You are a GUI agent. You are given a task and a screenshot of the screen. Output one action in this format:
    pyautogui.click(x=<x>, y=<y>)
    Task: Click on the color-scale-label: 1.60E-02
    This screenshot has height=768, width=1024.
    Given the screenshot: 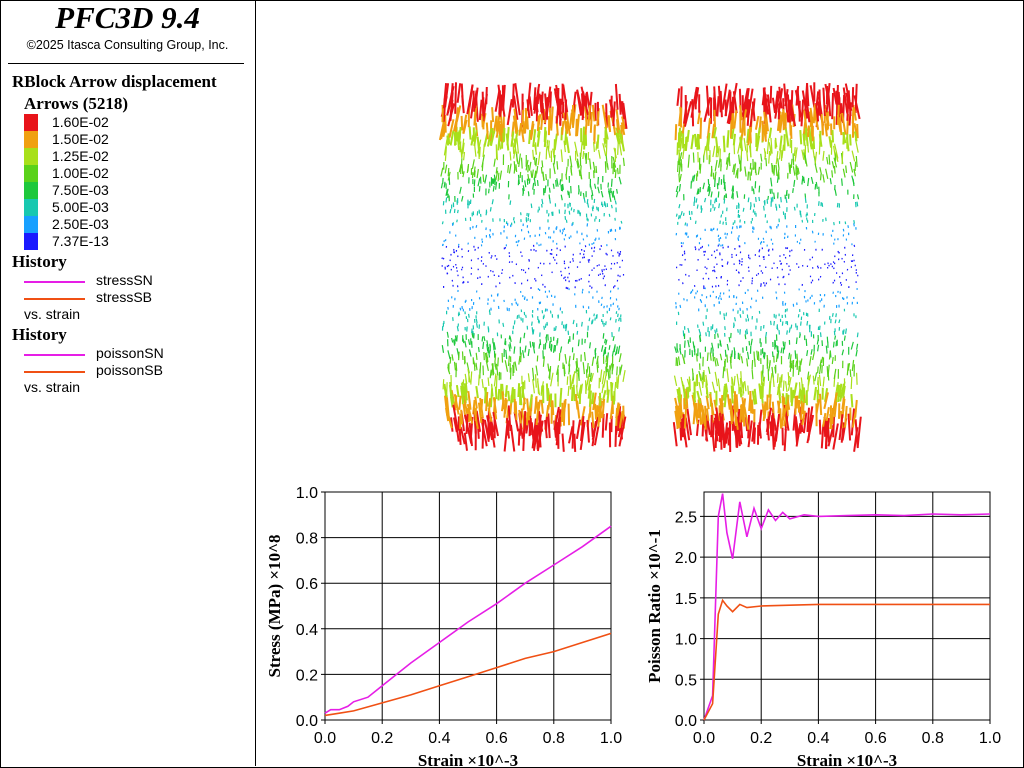 What is the action you would take?
    pyautogui.click(x=80, y=122)
    